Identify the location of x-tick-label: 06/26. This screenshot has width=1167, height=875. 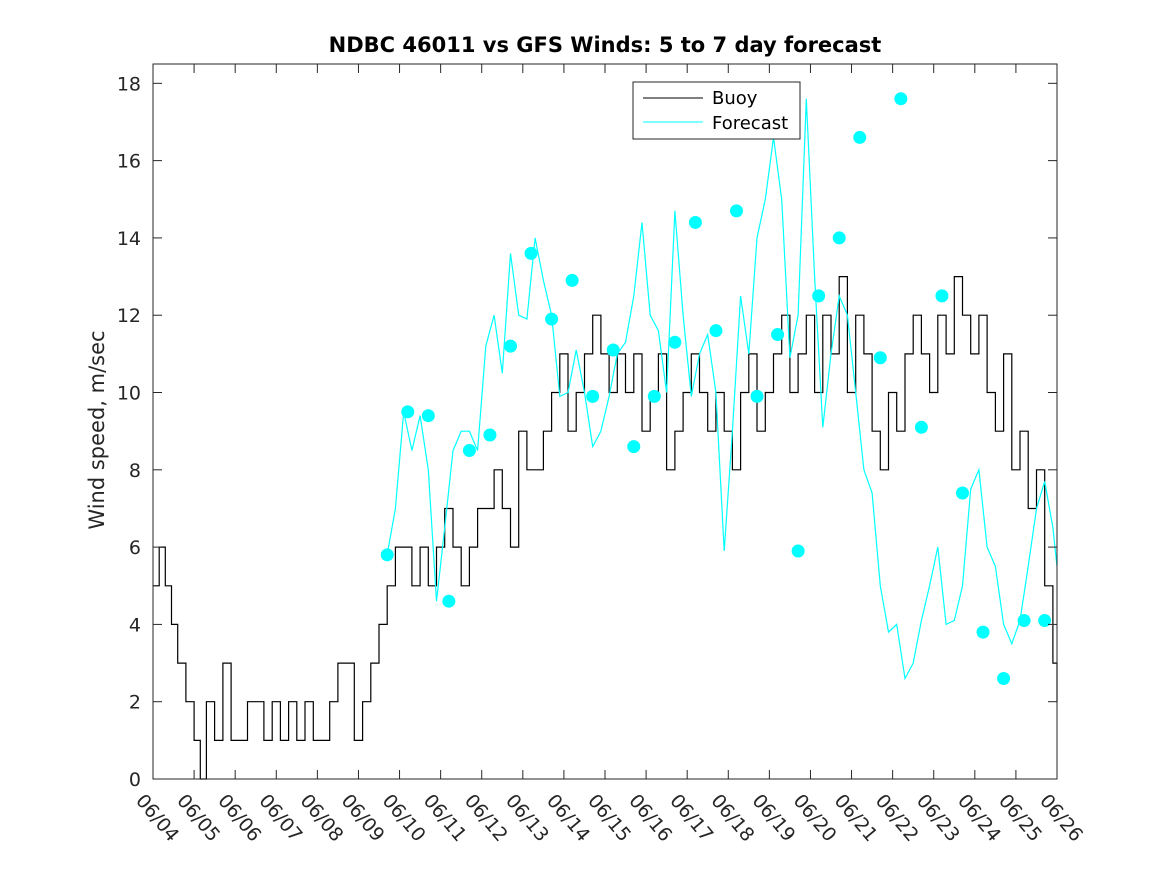
(1061, 818).